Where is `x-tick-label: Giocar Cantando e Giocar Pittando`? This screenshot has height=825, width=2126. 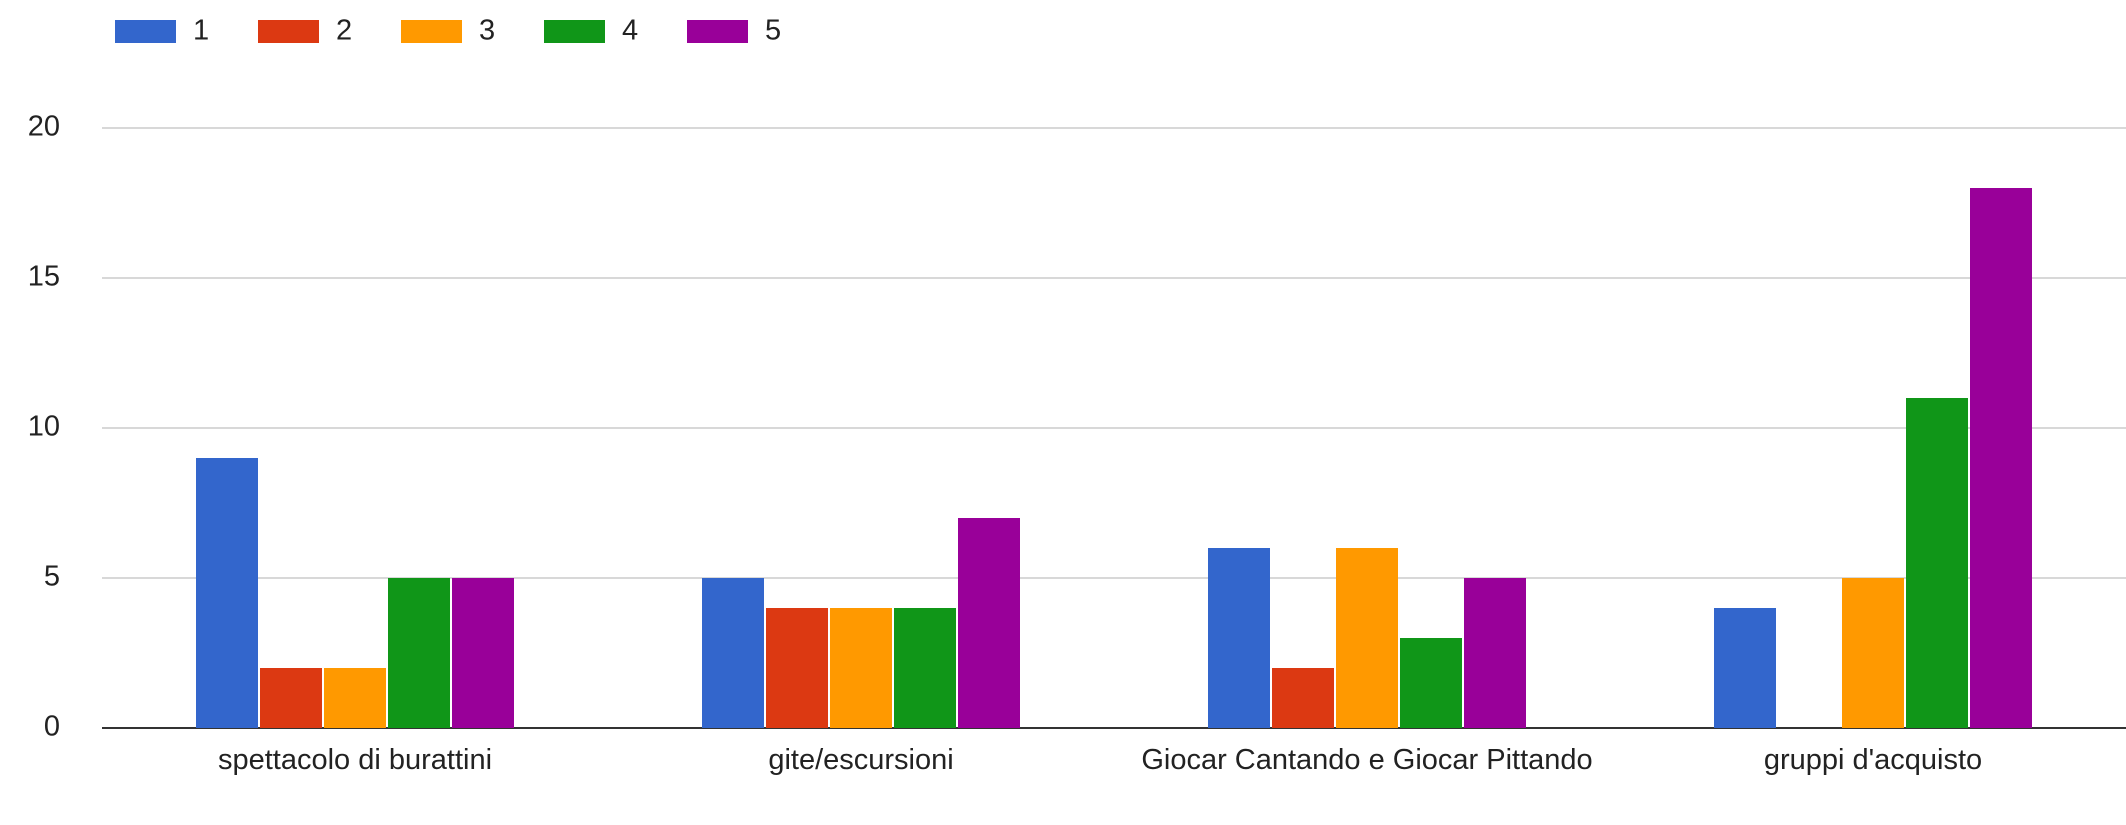 x-tick-label: Giocar Cantando e Giocar Pittando is located at coordinates (1367, 760).